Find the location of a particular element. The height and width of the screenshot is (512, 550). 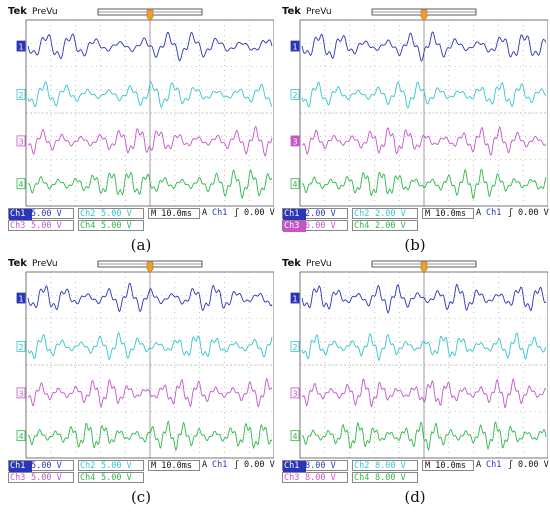

channel-readout: Ch3 6.00 V is located at coordinates (315, 226).